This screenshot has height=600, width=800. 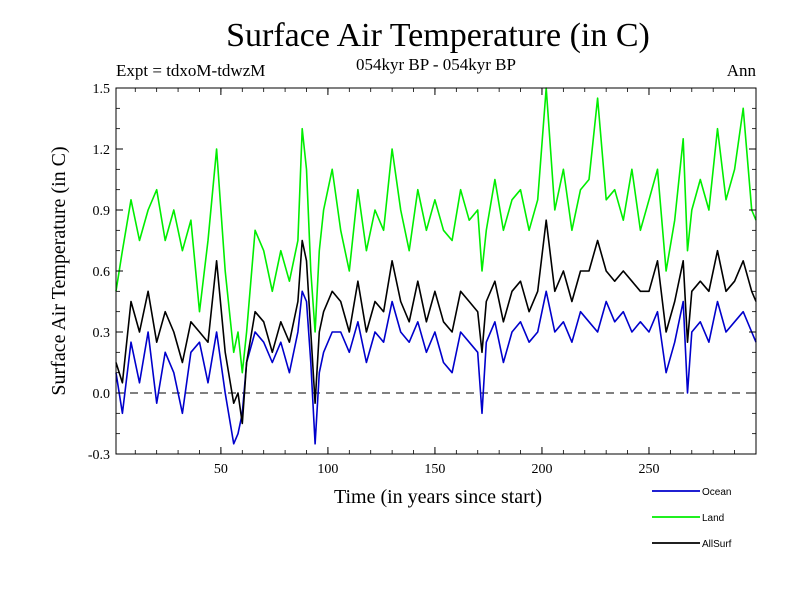 What do you see at coordinates (190, 70) in the screenshot?
I see `experiment-label: Expt = tdxoM-tdwzM` at bounding box center [190, 70].